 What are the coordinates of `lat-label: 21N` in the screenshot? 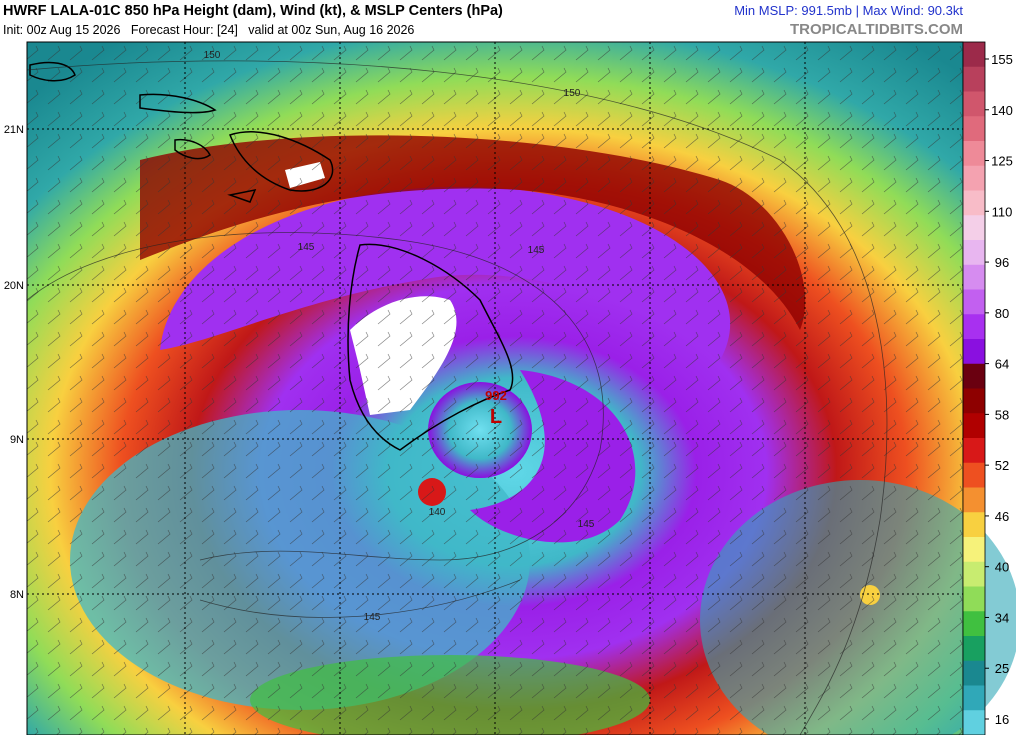 It's located at (14, 130).